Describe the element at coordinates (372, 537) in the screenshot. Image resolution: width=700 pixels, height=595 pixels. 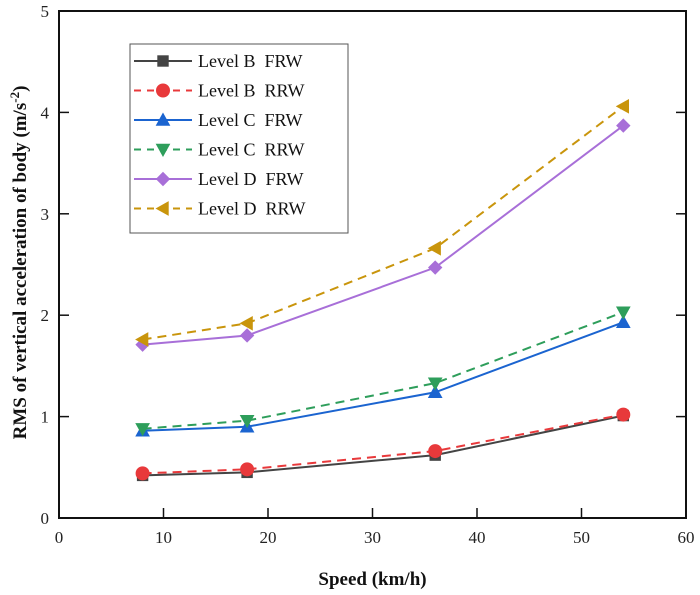
I see `x-tick-label: 30` at that location.